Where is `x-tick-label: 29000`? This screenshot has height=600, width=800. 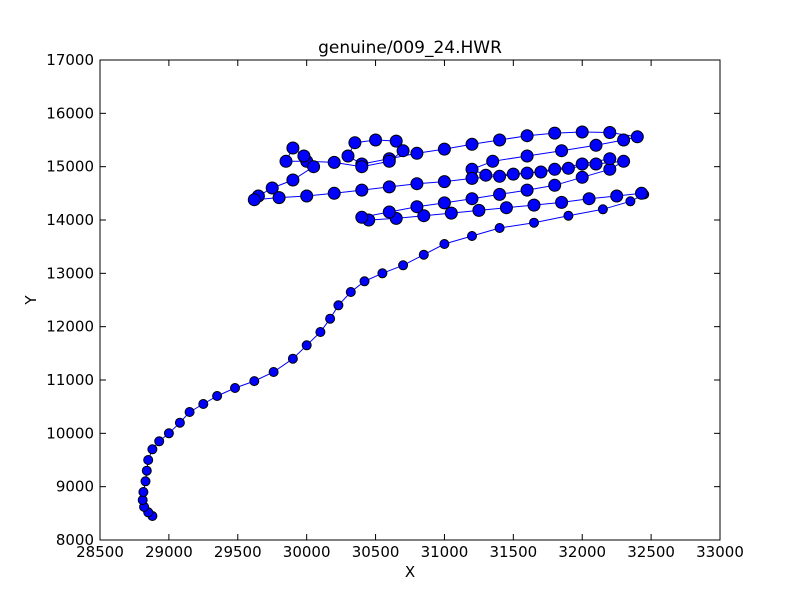
x-tick-label: 29000 is located at coordinates (169, 552).